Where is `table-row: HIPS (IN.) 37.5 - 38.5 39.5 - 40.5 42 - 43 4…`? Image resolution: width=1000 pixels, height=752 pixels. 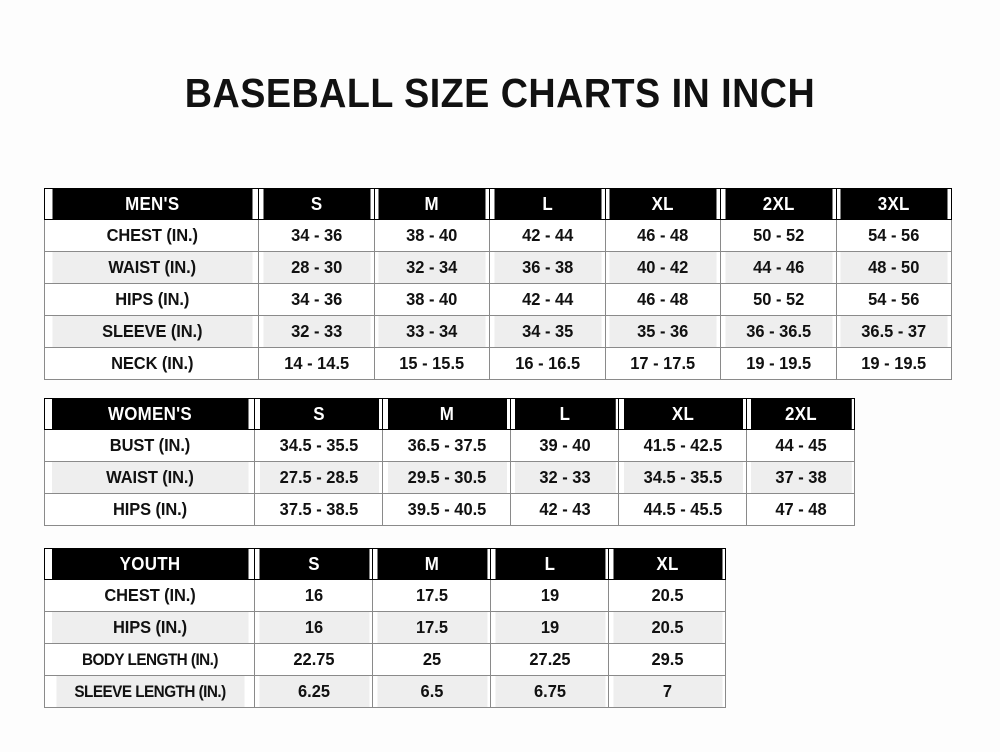 table-row: HIPS (IN.) 37.5 - 38.5 39.5 - 40.5 42 - 43 4… is located at coordinates (450, 509).